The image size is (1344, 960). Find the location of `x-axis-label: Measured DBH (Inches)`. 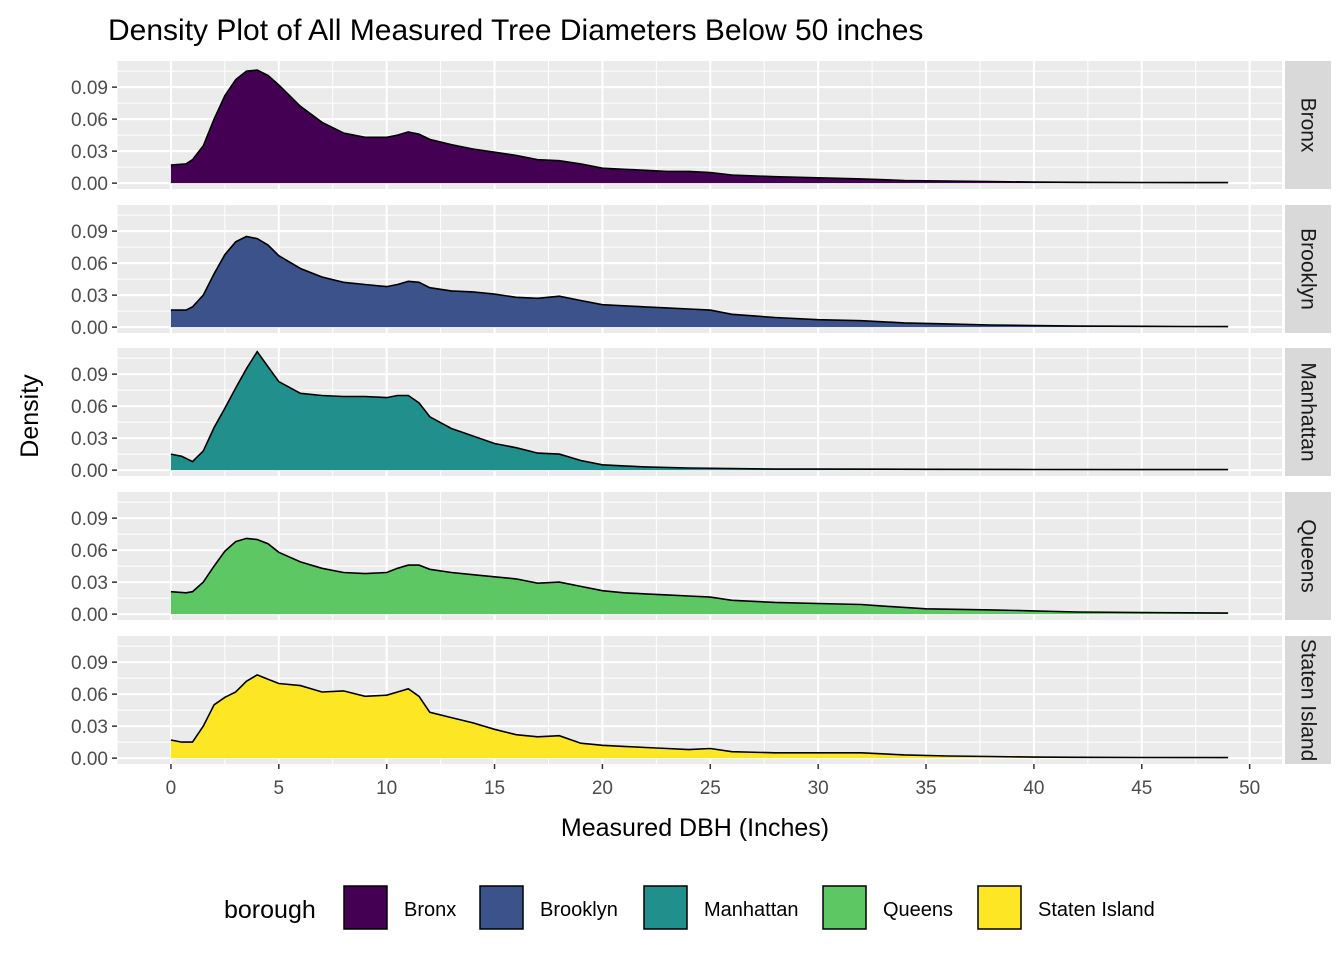

x-axis-label: Measured DBH (Inches) is located at coordinates (695, 828).